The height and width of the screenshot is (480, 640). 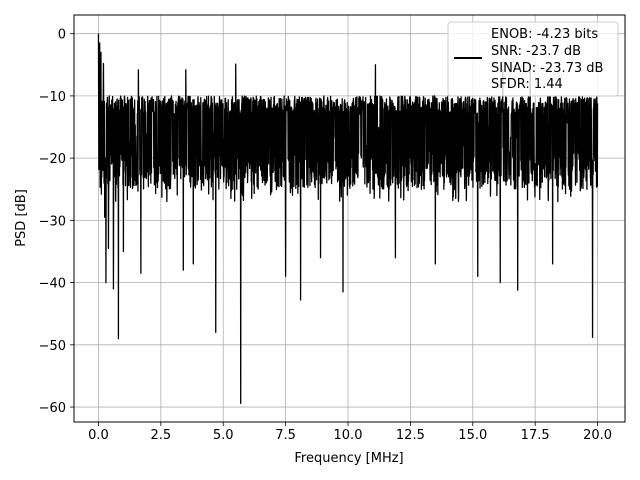 What do you see at coordinates (410, 435) in the screenshot?
I see `x-tick-label: 12.5` at bounding box center [410, 435].